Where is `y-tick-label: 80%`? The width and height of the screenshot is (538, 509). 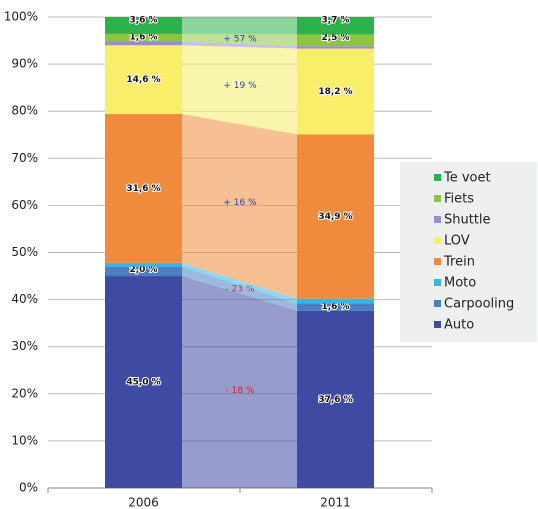 y-tick-label: 80% is located at coordinates (24, 111).